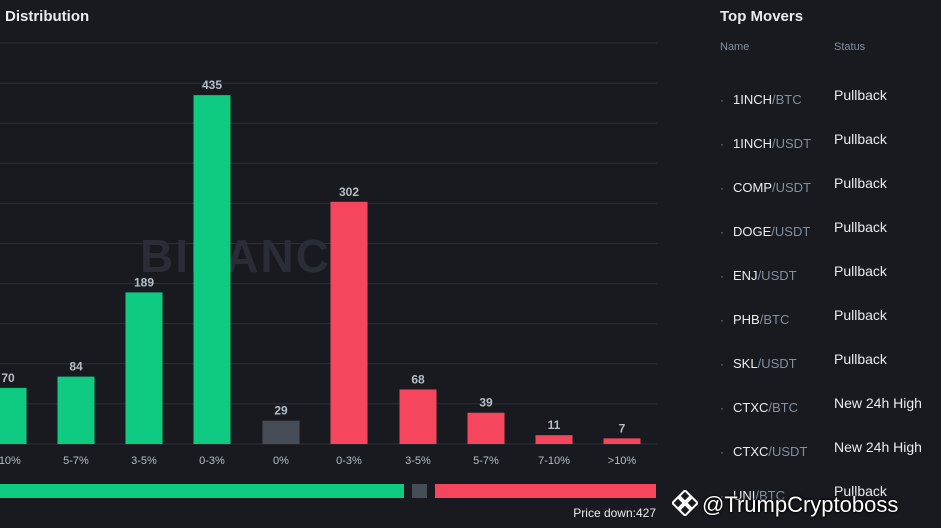 This screenshot has width=941, height=528. I want to click on mover-row: · SKL/USDT Pullback, so click(830, 373).